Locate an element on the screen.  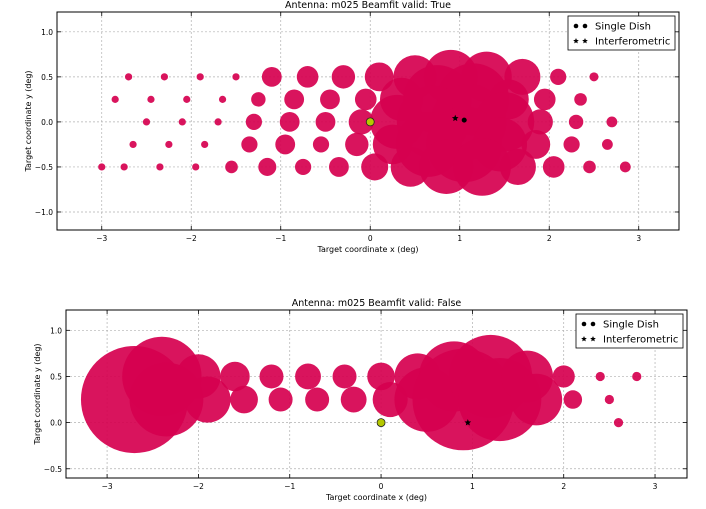
x-tick-label: −3 is located at coordinates (107, 486).